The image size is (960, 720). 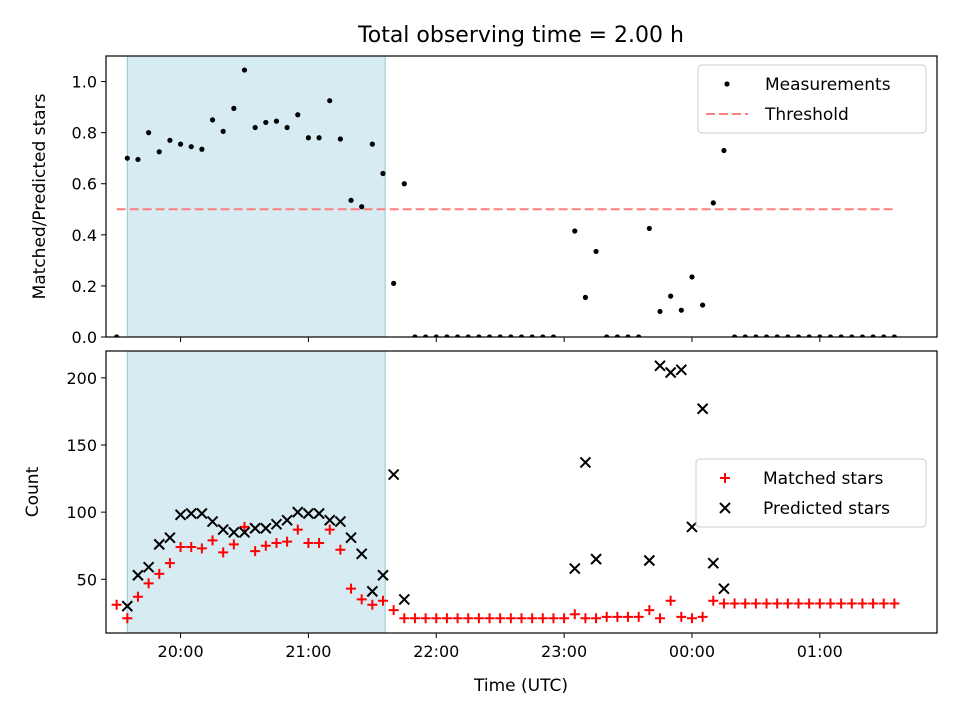 I want to click on legend-label: Measurements, so click(x=828, y=85).